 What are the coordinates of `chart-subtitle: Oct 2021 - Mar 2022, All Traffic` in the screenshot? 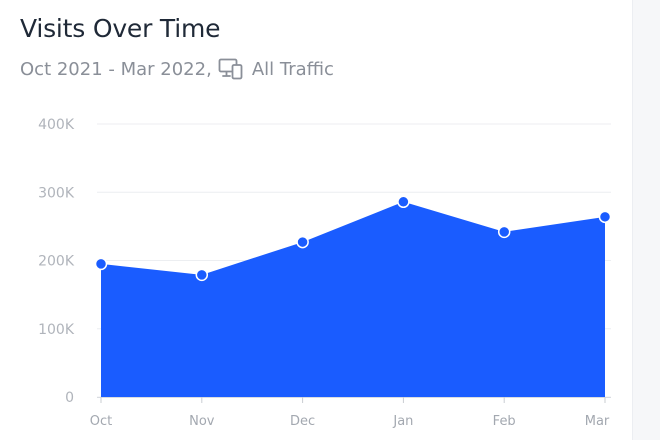 It's located at (177, 69).